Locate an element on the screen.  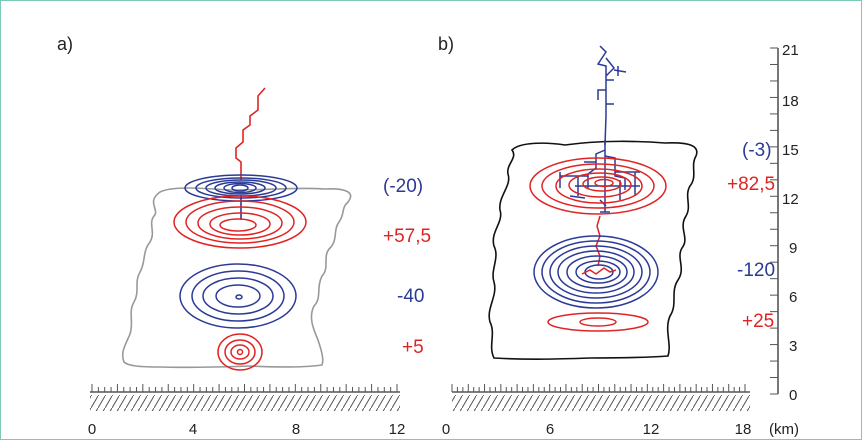
x-tick-a-3: 12 is located at coordinates (397, 429).